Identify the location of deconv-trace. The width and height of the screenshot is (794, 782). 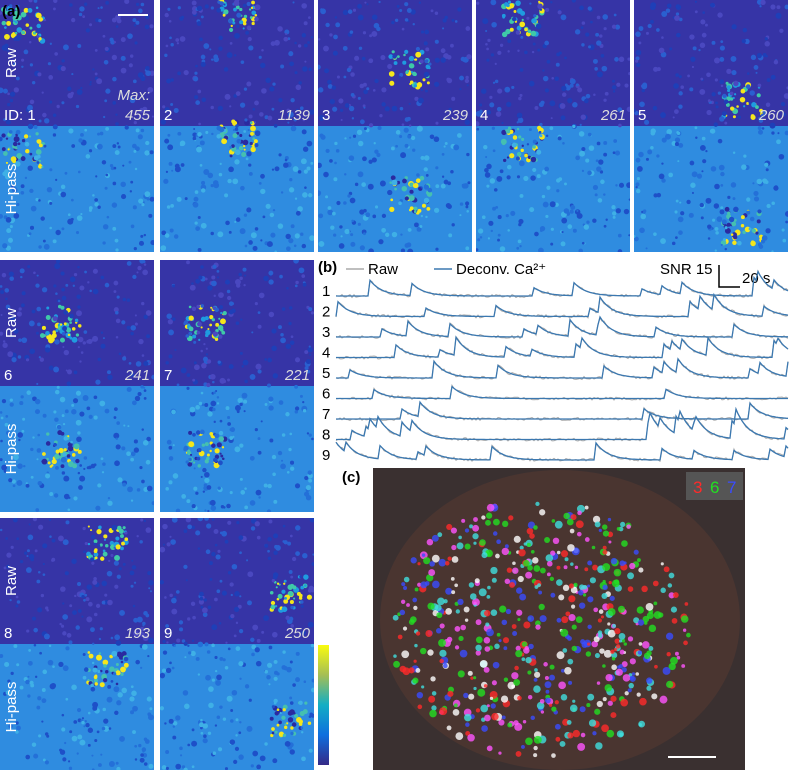
(562, 392).